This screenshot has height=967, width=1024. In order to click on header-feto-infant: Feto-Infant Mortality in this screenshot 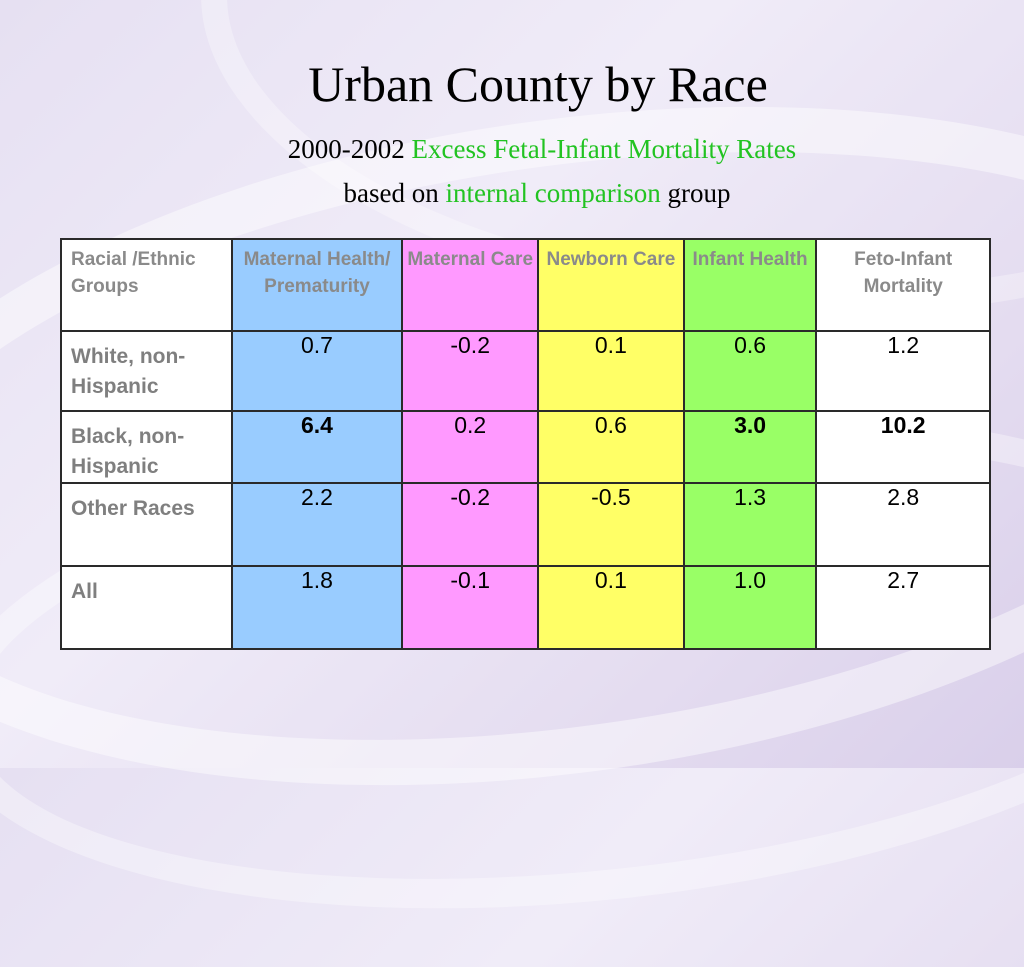, I will do `click(903, 285)`.